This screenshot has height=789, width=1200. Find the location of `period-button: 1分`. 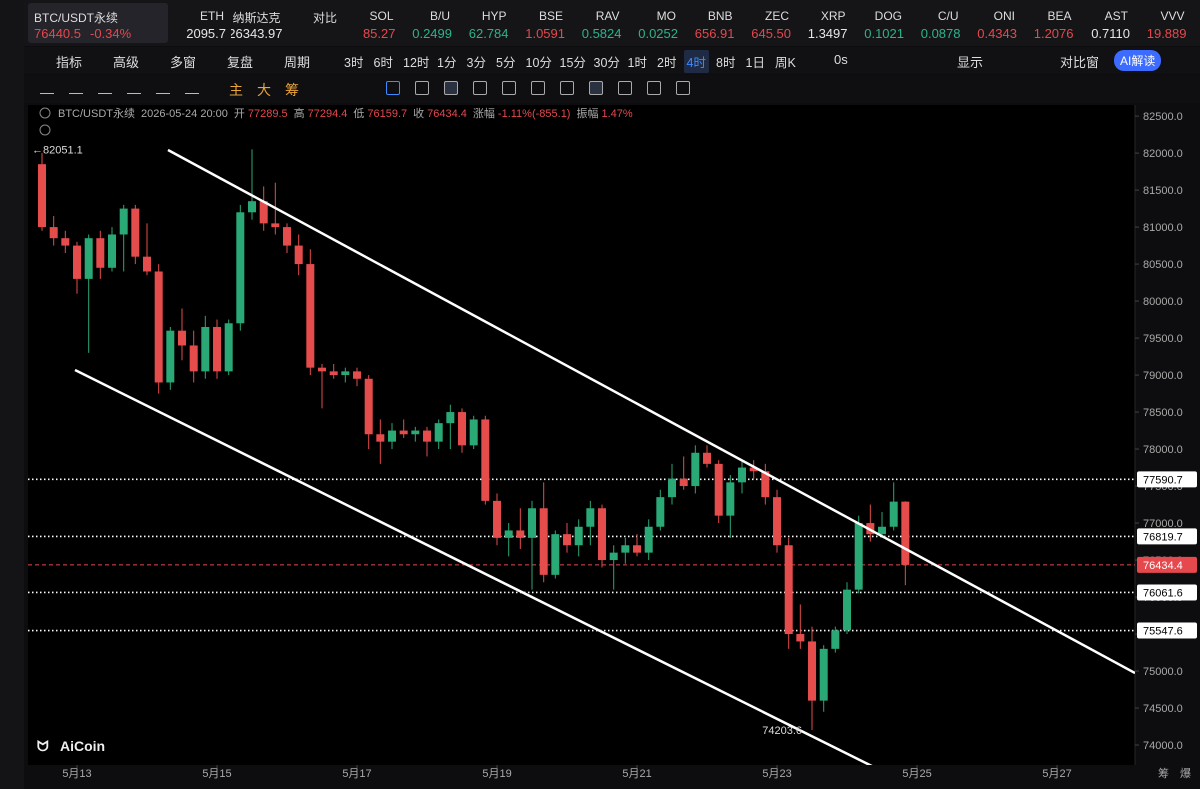

period-button: 1分 is located at coordinates (447, 63).